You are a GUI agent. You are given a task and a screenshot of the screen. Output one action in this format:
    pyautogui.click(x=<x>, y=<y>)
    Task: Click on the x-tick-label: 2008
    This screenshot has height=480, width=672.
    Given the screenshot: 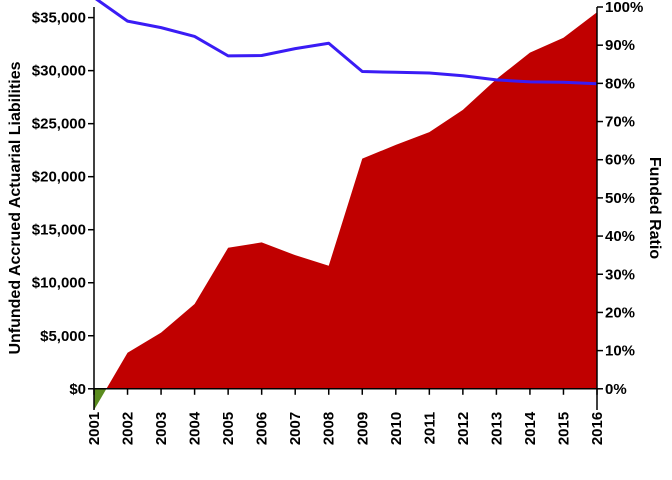 What is the action you would take?
    pyautogui.click(x=329, y=428)
    